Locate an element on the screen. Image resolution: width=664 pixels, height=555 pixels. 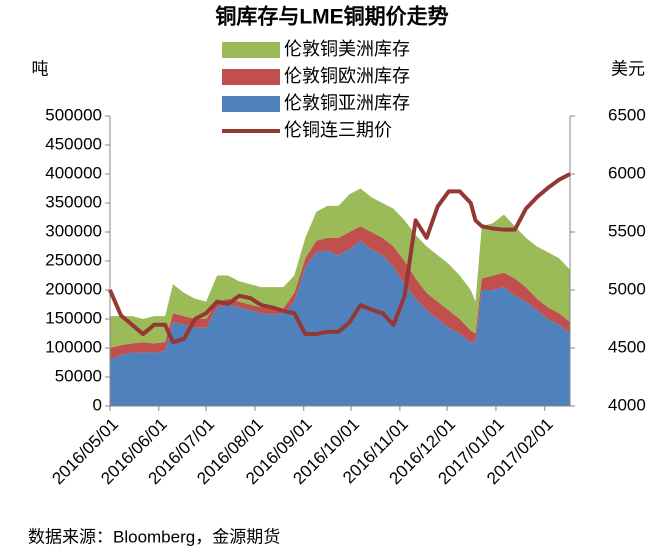
y2-tick-label: 4500 is located at coordinates (627, 346).